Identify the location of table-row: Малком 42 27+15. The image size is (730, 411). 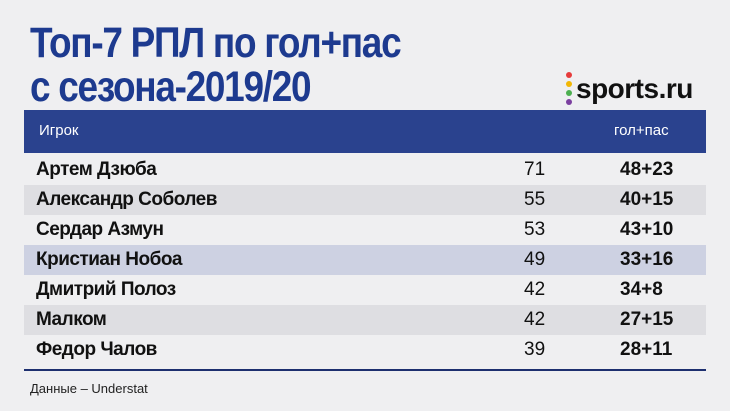
(365, 320).